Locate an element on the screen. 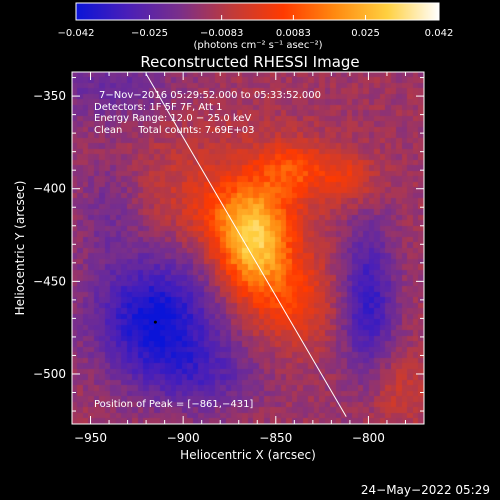 The height and width of the screenshot is (500, 500). annotation-clean-counts: Clean Total counts: 7.69E+03 is located at coordinates (174, 130).